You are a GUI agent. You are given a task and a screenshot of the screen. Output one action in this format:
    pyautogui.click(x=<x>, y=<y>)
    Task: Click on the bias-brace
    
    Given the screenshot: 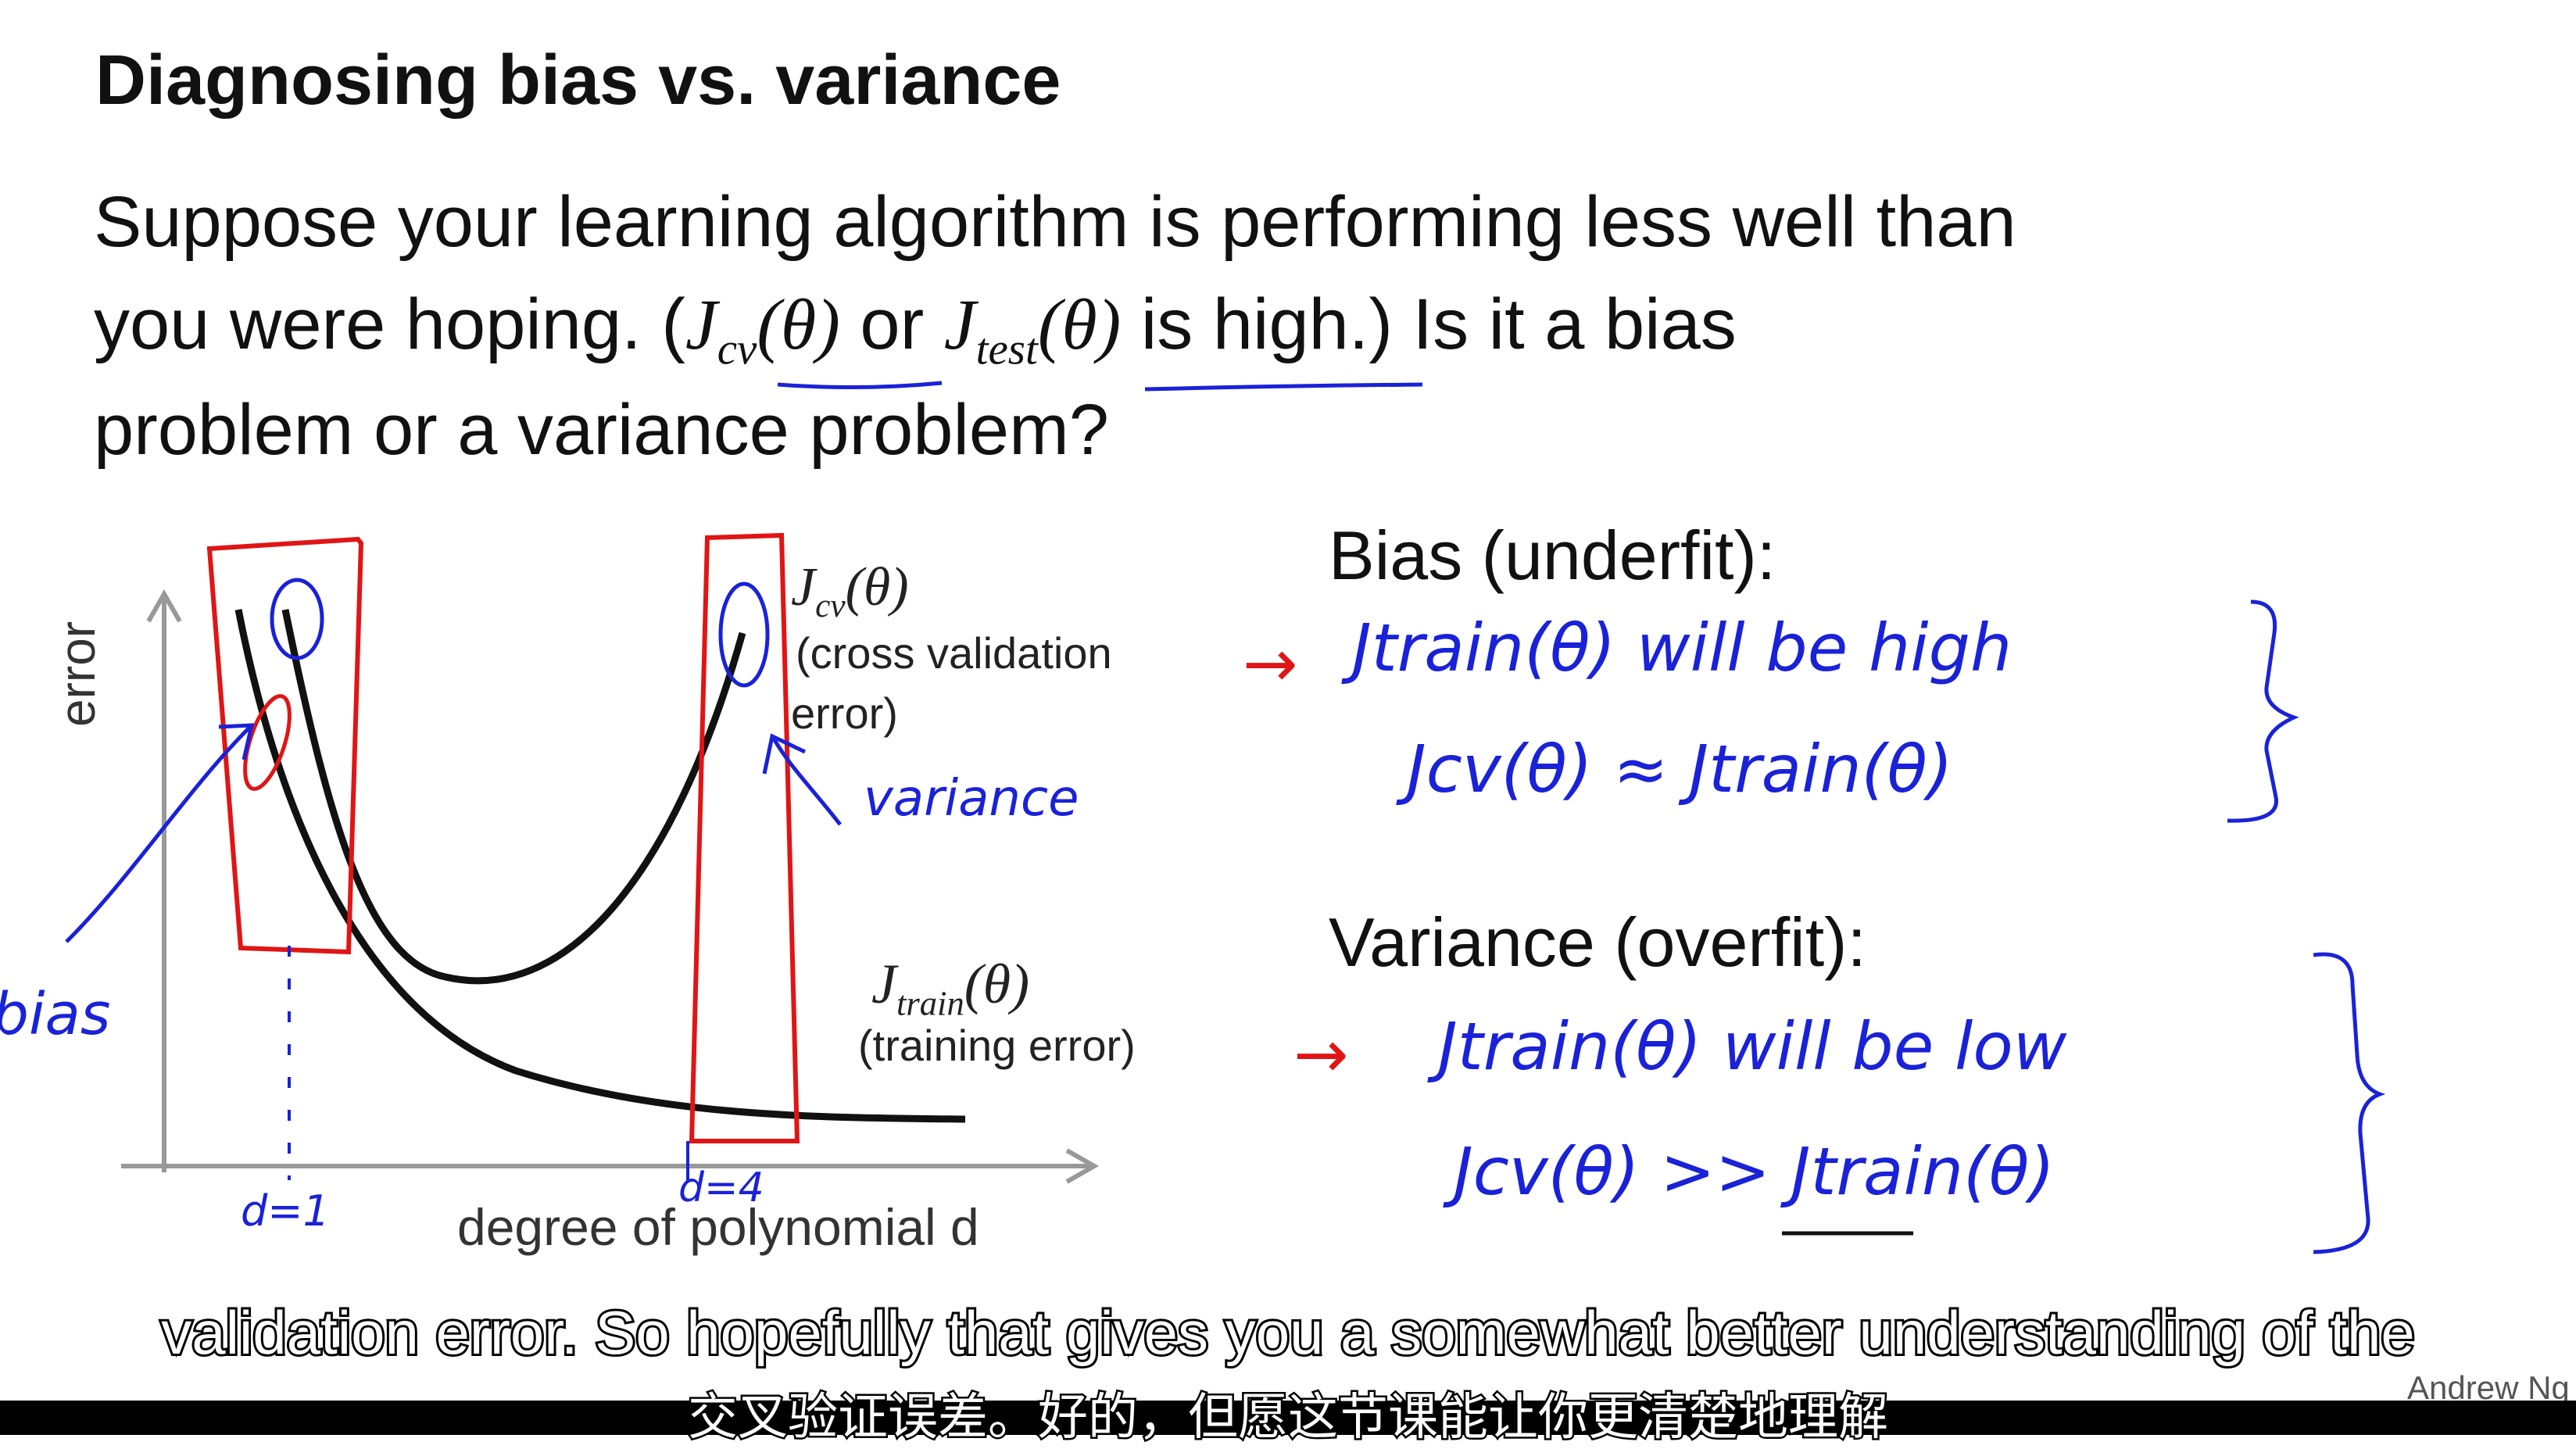 What is the action you would take?
    pyautogui.click(x=2263, y=711)
    